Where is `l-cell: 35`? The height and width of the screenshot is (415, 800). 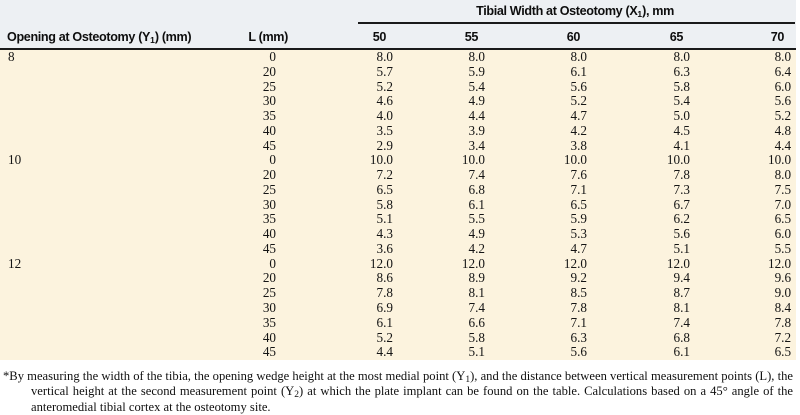
l-cell: 35 is located at coordinates (269, 116).